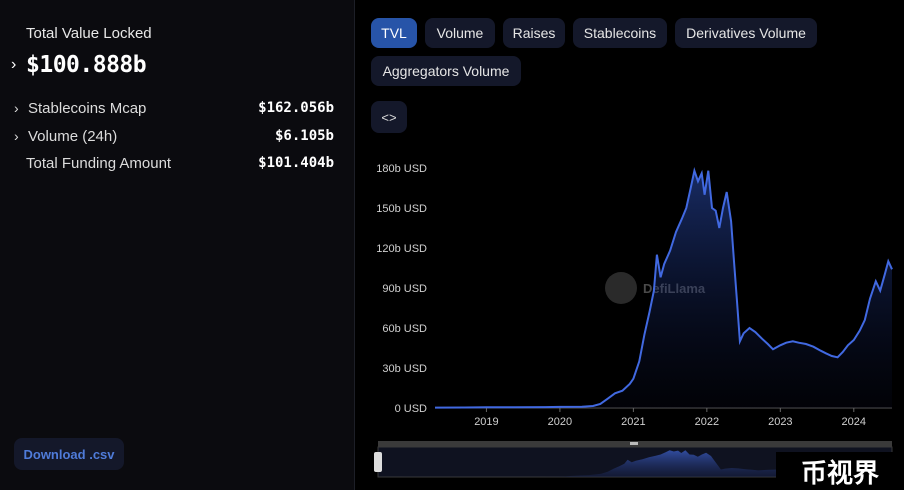 The width and height of the screenshot is (904, 490). I want to click on tvl-label: Total Value Locked, so click(89, 33).